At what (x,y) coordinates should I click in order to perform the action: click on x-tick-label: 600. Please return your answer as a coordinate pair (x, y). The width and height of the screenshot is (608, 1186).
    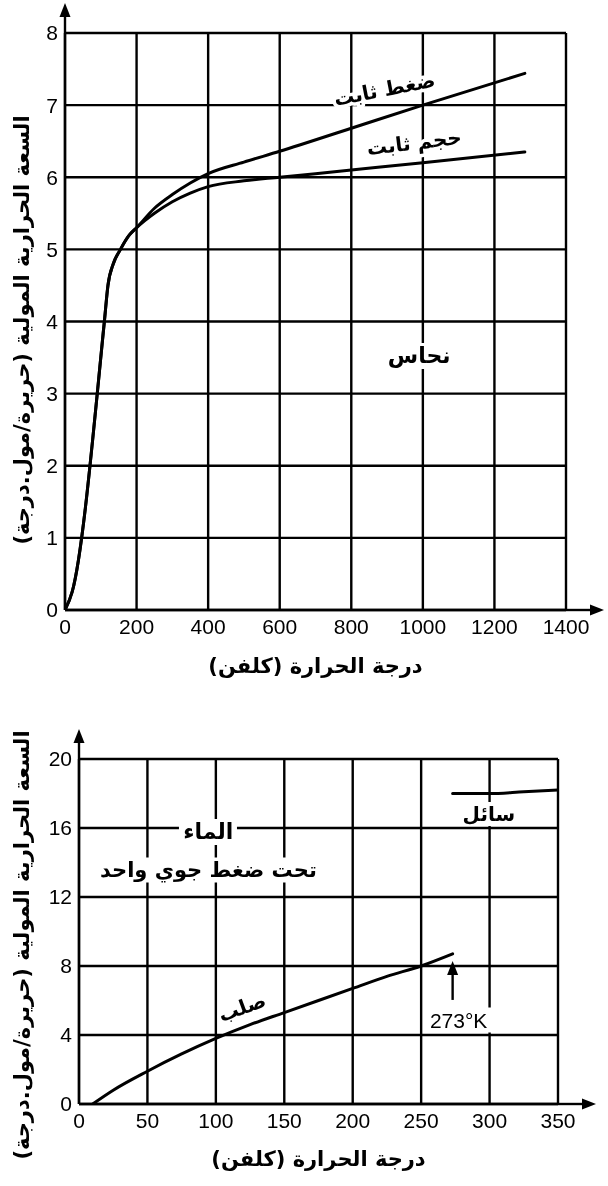
    Looking at the image, I should click on (280, 626).